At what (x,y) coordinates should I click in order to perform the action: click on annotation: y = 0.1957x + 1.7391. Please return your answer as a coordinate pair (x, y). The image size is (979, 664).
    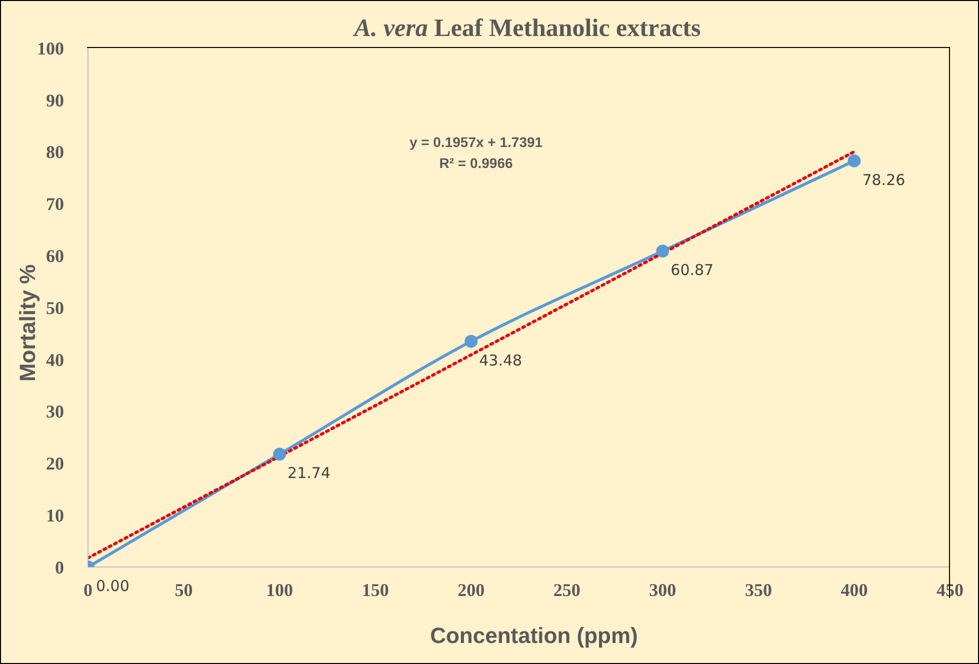
    Looking at the image, I should click on (476, 142).